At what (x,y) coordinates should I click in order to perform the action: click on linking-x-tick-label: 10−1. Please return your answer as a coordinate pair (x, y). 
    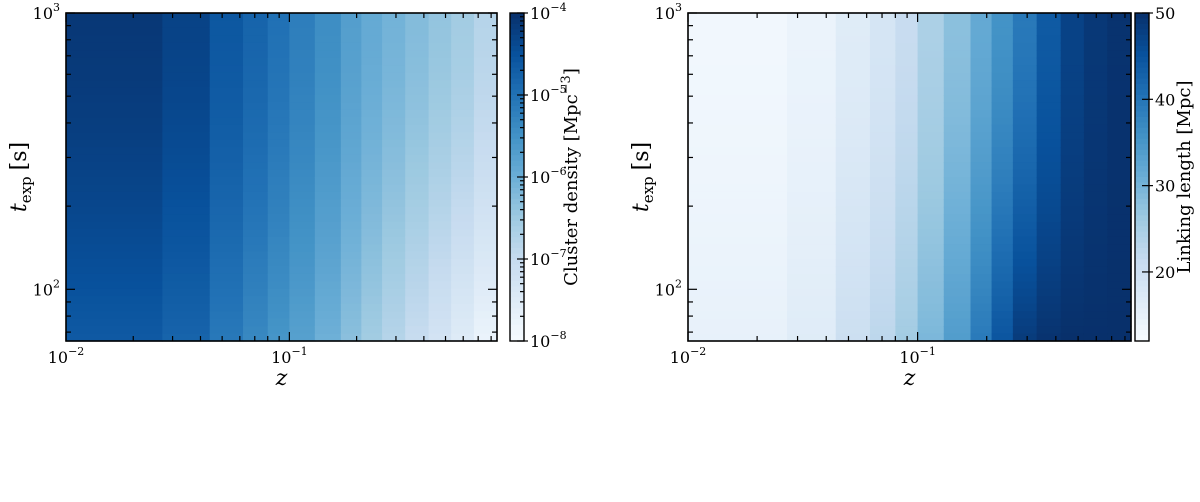
    Looking at the image, I should click on (917, 356).